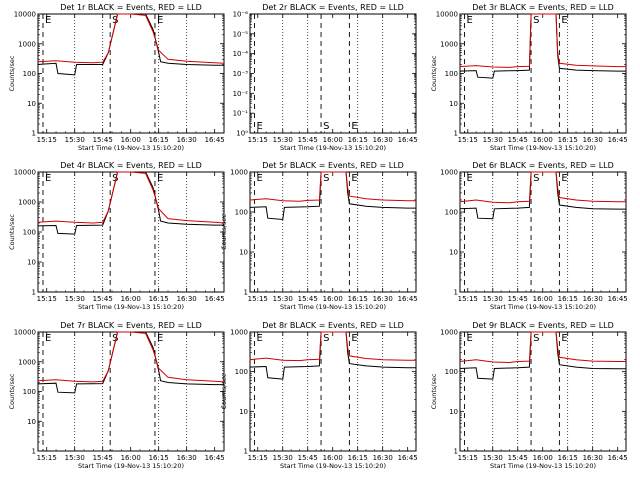  What do you see at coordinates (543, 7) in the screenshot?
I see `panel-title: Det 3r BLACK = Events, RED = LLD` at bounding box center [543, 7].